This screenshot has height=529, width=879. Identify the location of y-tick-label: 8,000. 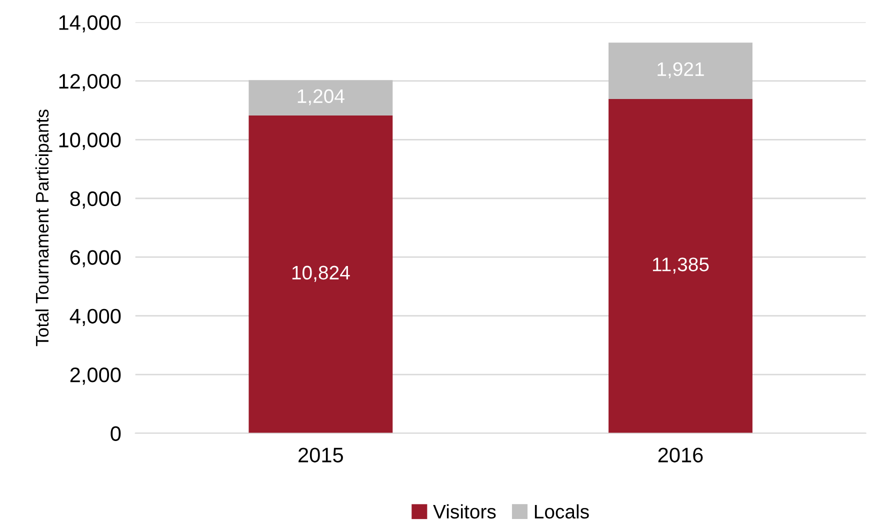
(95, 200).